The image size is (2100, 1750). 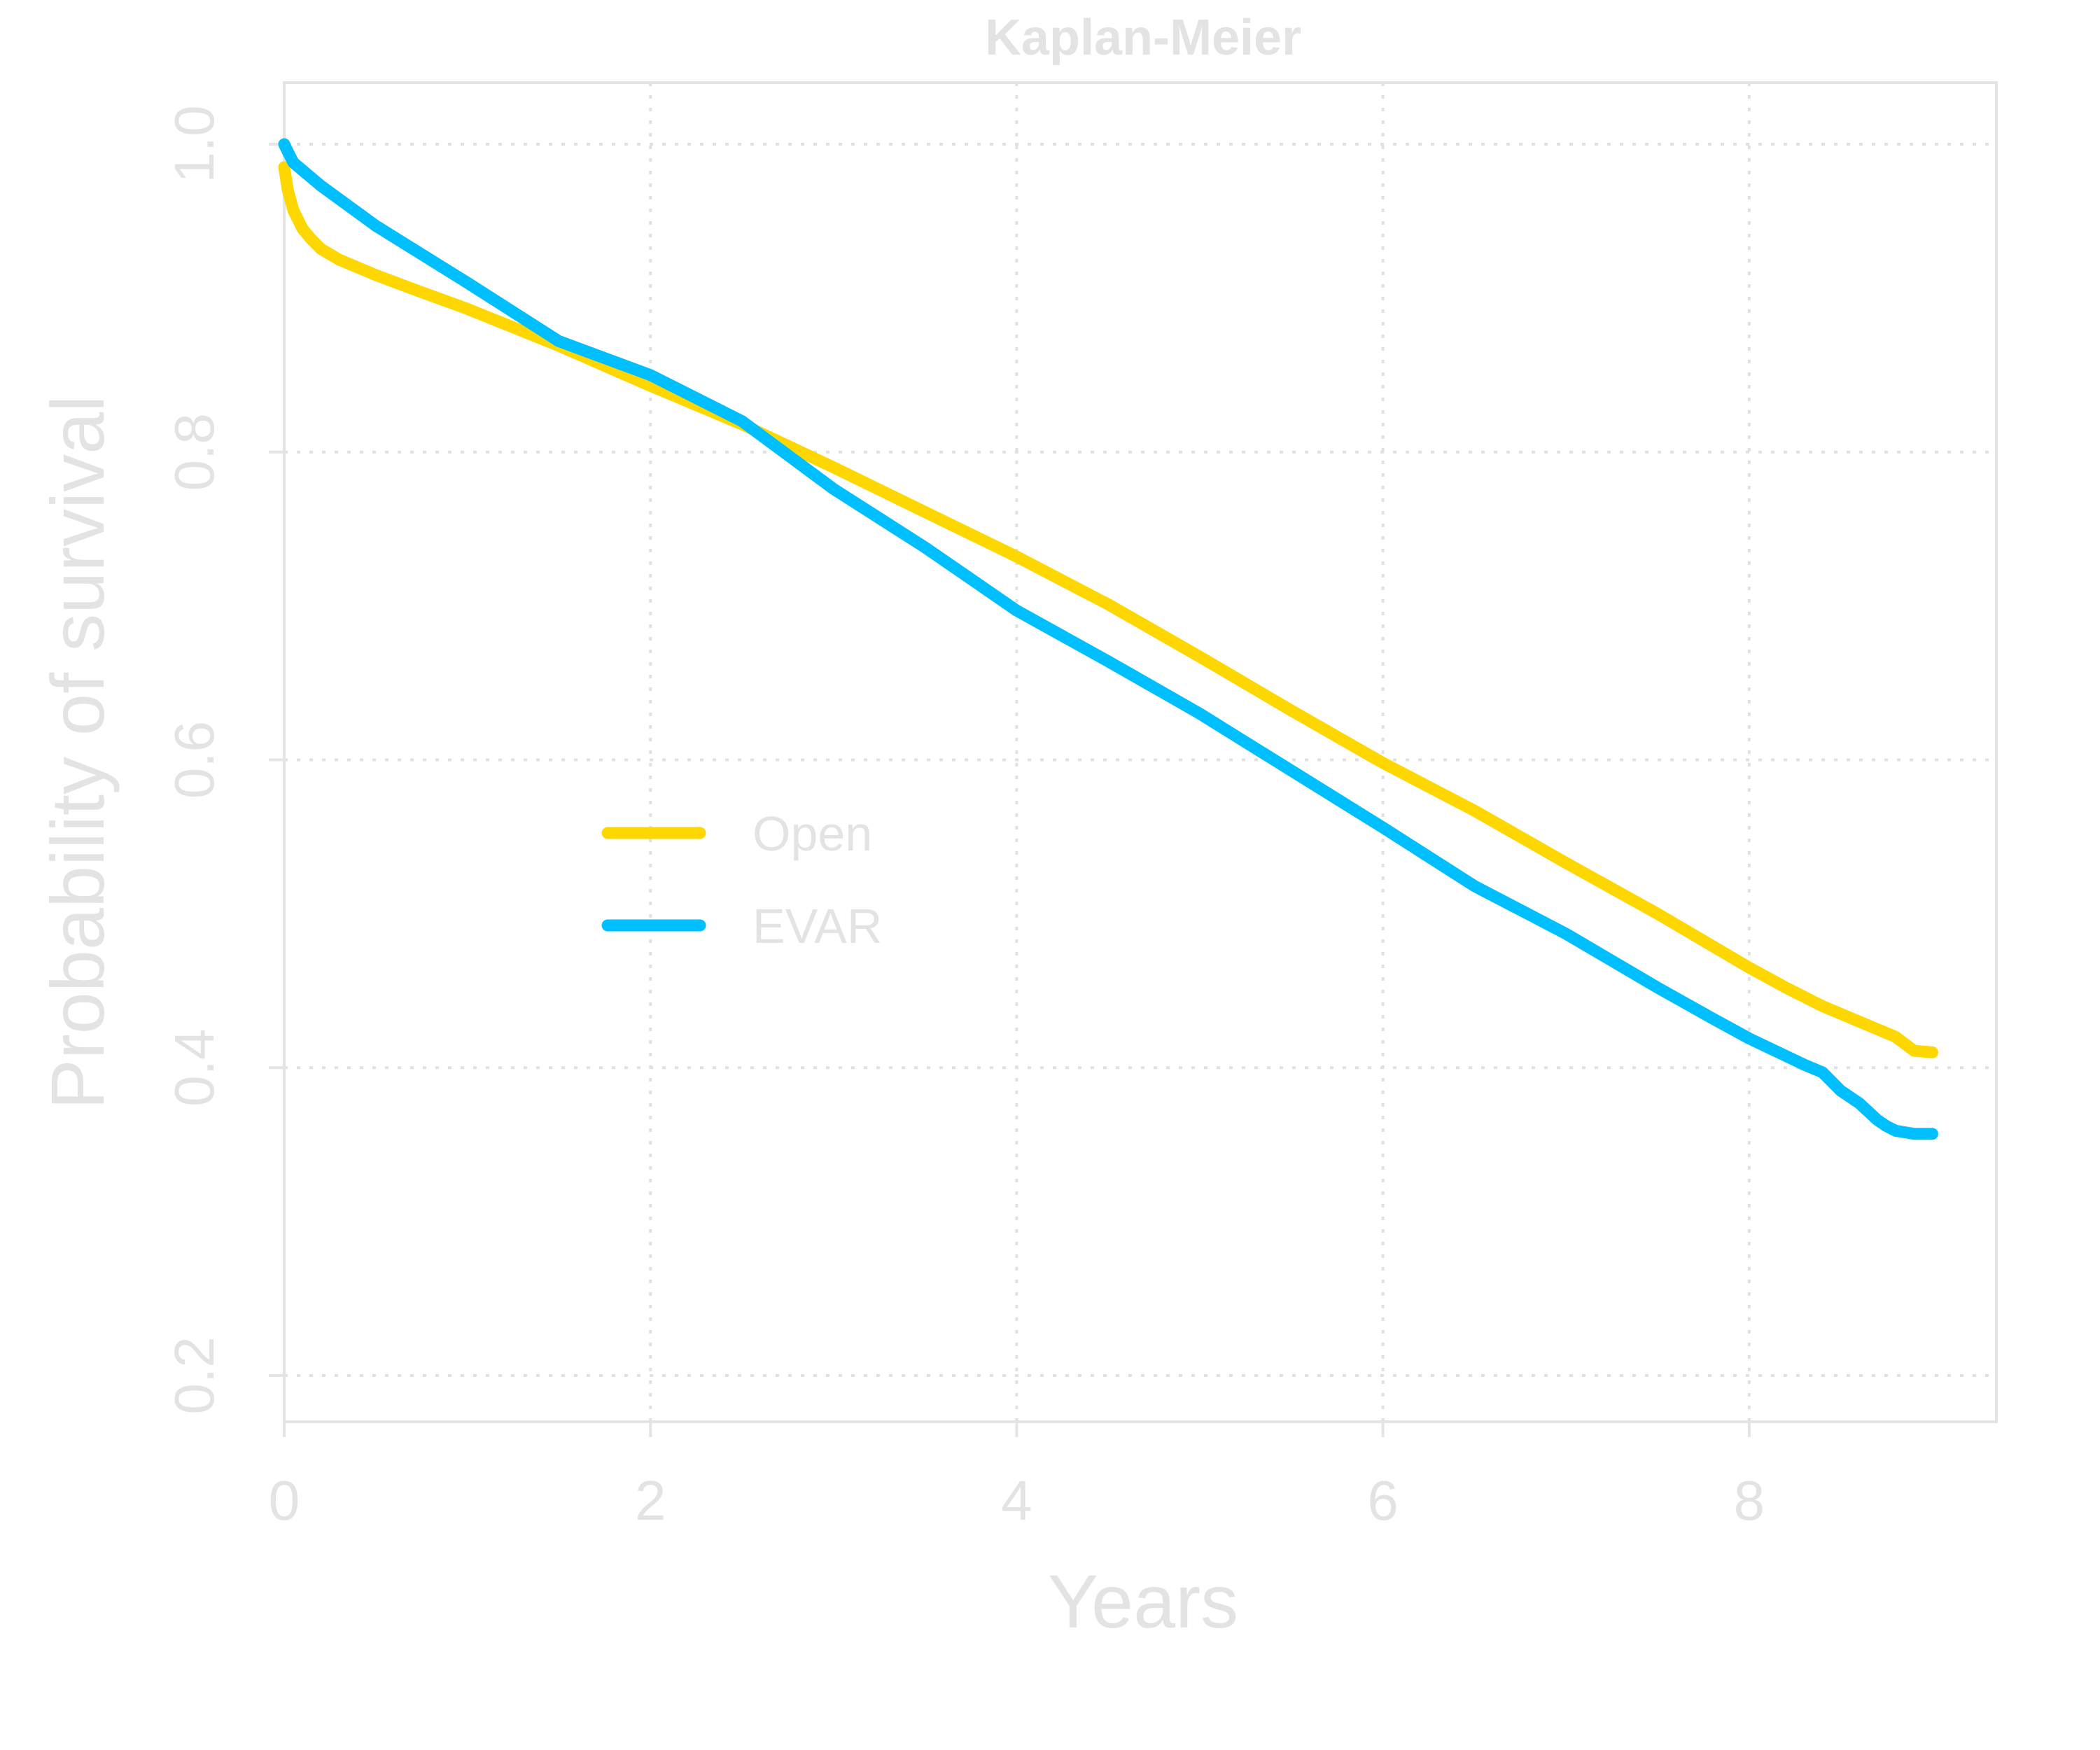 What do you see at coordinates (1143, 38) in the screenshot?
I see `chart-title: Kaplan-Meier` at bounding box center [1143, 38].